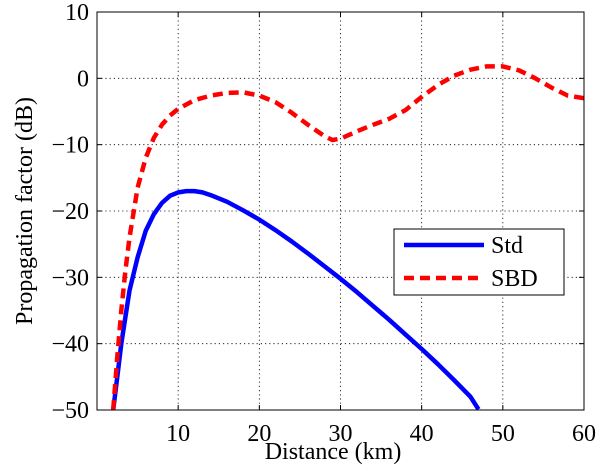  Describe the element at coordinates (70, 411) in the screenshot. I see `y-tick-label: −50` at that location.